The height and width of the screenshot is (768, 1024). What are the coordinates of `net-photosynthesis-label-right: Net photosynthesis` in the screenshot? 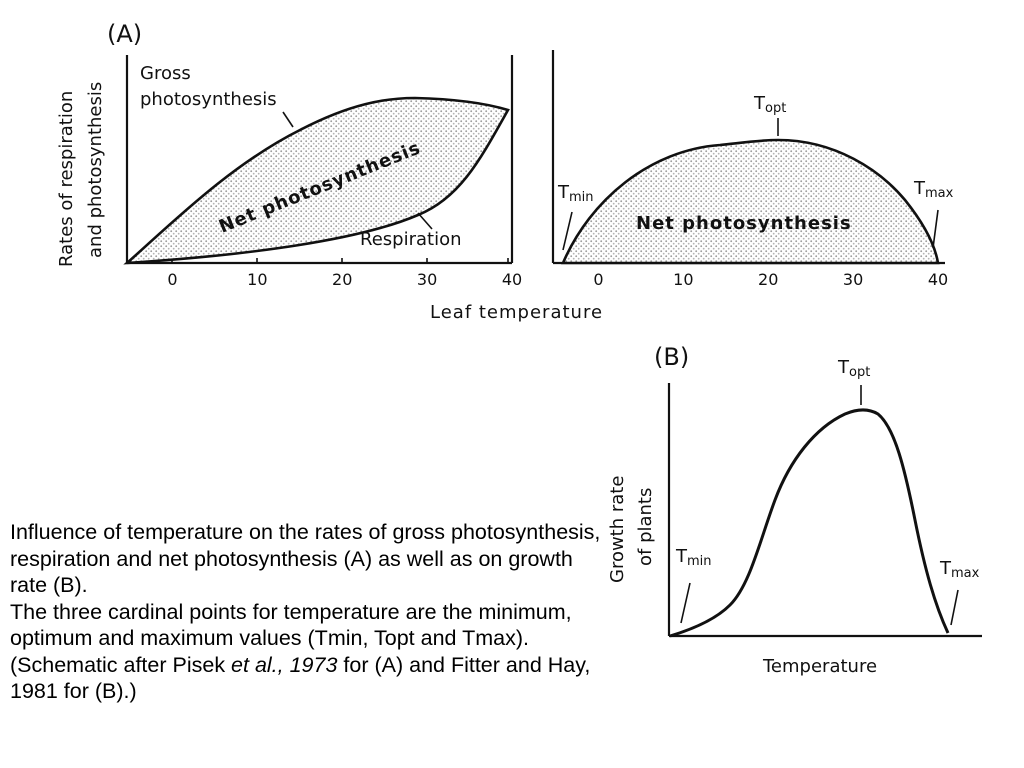 It's located at (744, 223).